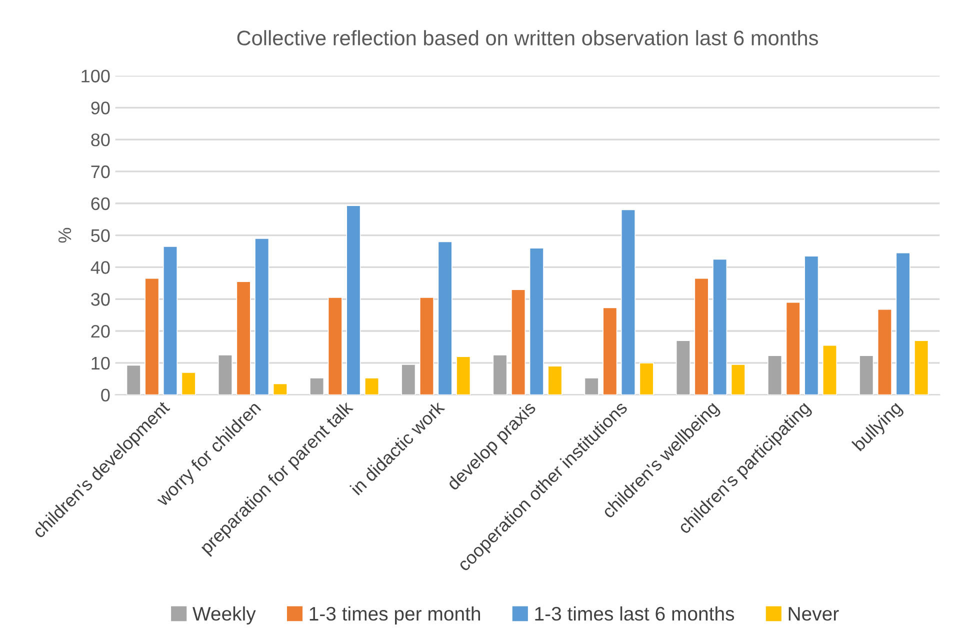  Describe the element at coordinates (100, 267) in the screenshot. I see `y-tick-label: 40` at that location.